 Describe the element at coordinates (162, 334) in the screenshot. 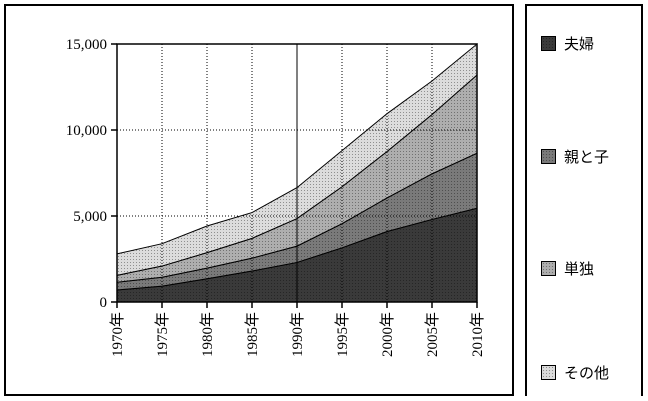

I see `x-tick-label: 1975年` at that location.